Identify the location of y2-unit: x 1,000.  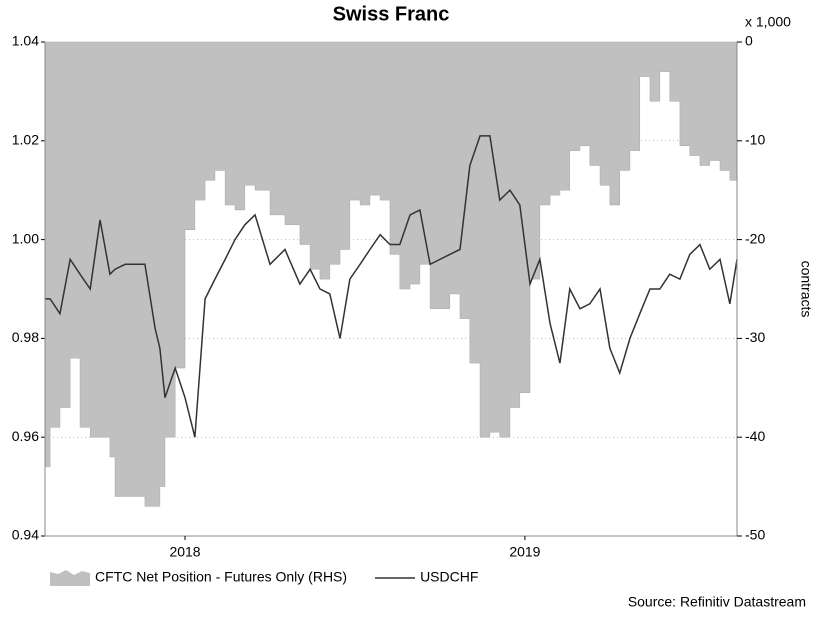
(768, 22).